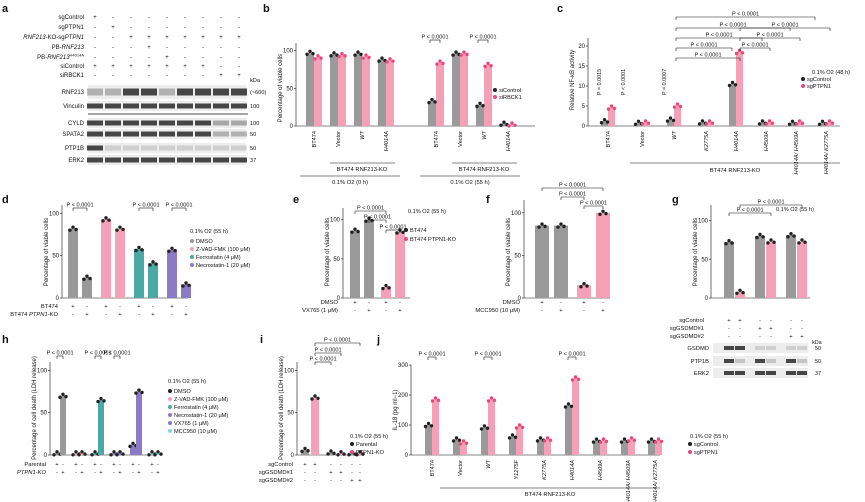 This screenshot has width=865, height=502. Describe the element at coordinates (797, 153) in the screenshot. I see `x-tick-label: H4014A/ H4509A` at that location.